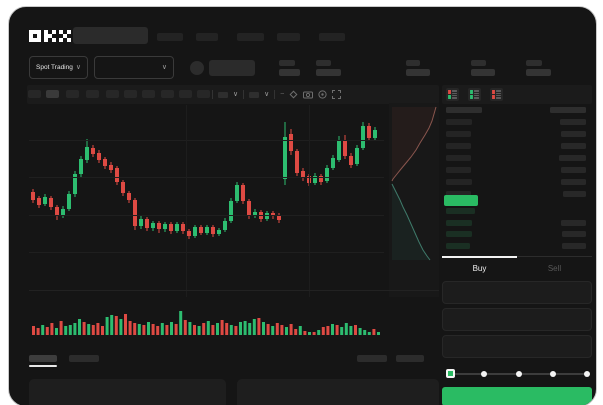 This screenshot has height=405, width=603. I want to click on draw-tool-icon, so click(293, 94).